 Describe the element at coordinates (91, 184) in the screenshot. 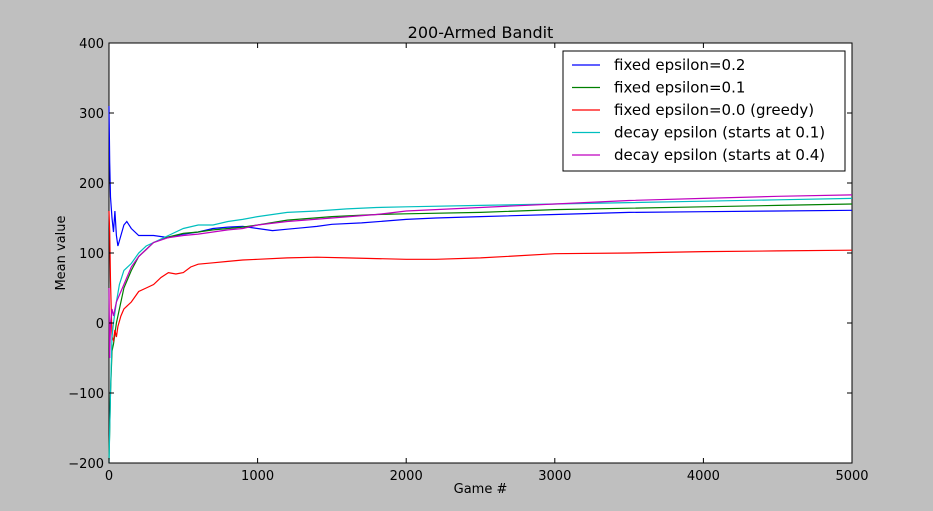

I see `y-tick-label: 200` at that location.